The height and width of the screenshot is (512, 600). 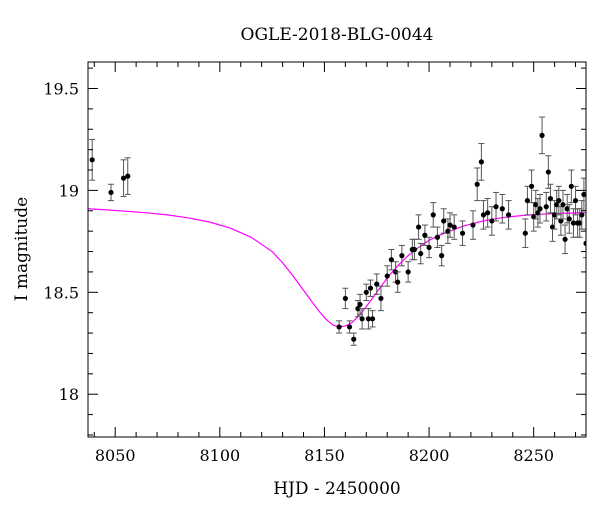 I want to click on x-tick-label: 8150, so click(x=324, y=455).